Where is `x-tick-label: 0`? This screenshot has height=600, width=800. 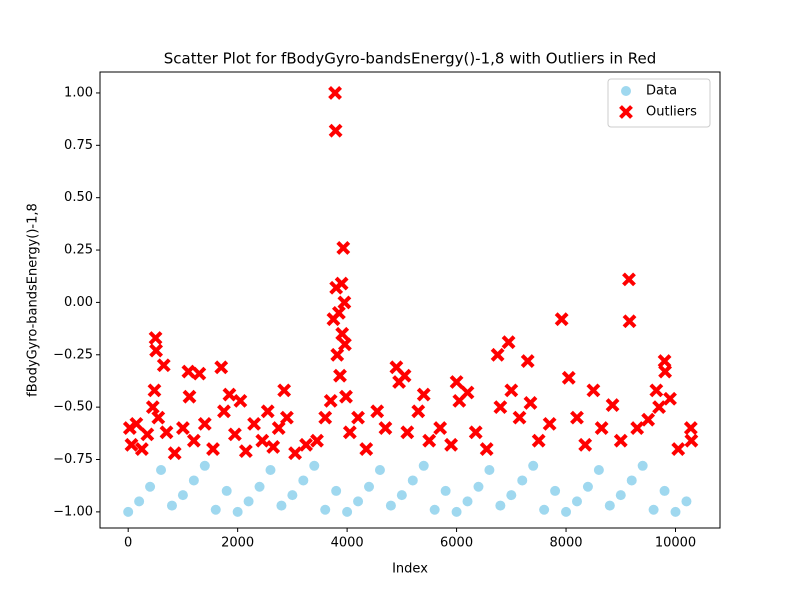 x-tick-label: 0 is located at coordinates (128, 543).